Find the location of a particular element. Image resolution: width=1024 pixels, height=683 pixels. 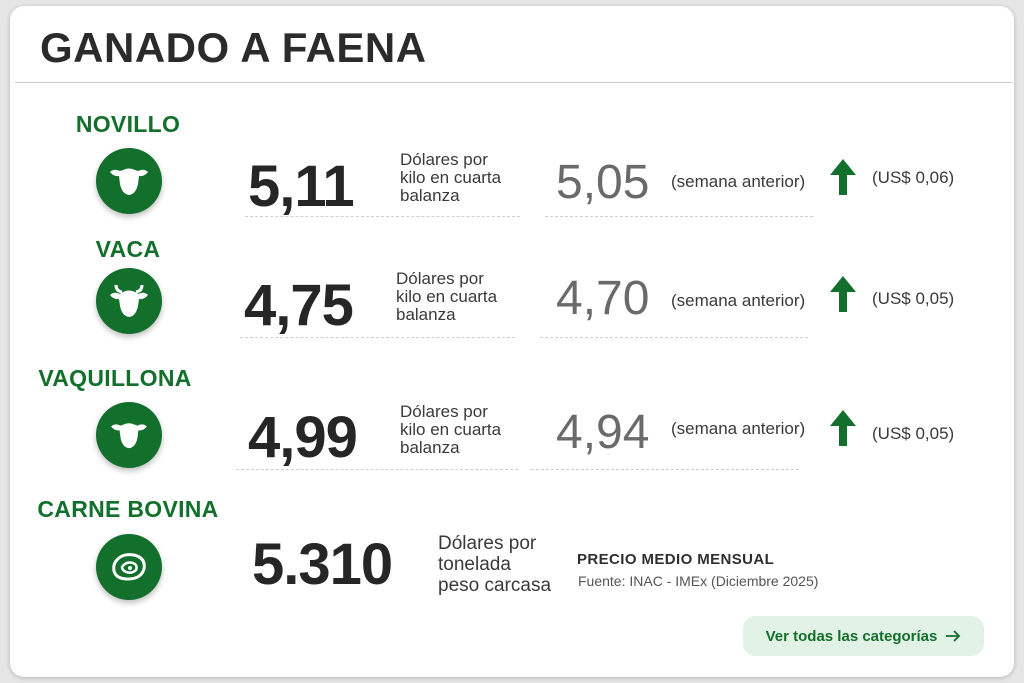

price-unit-novillo: Dólares por kilo en cuarta balanza is located at coordinates (470, 178).